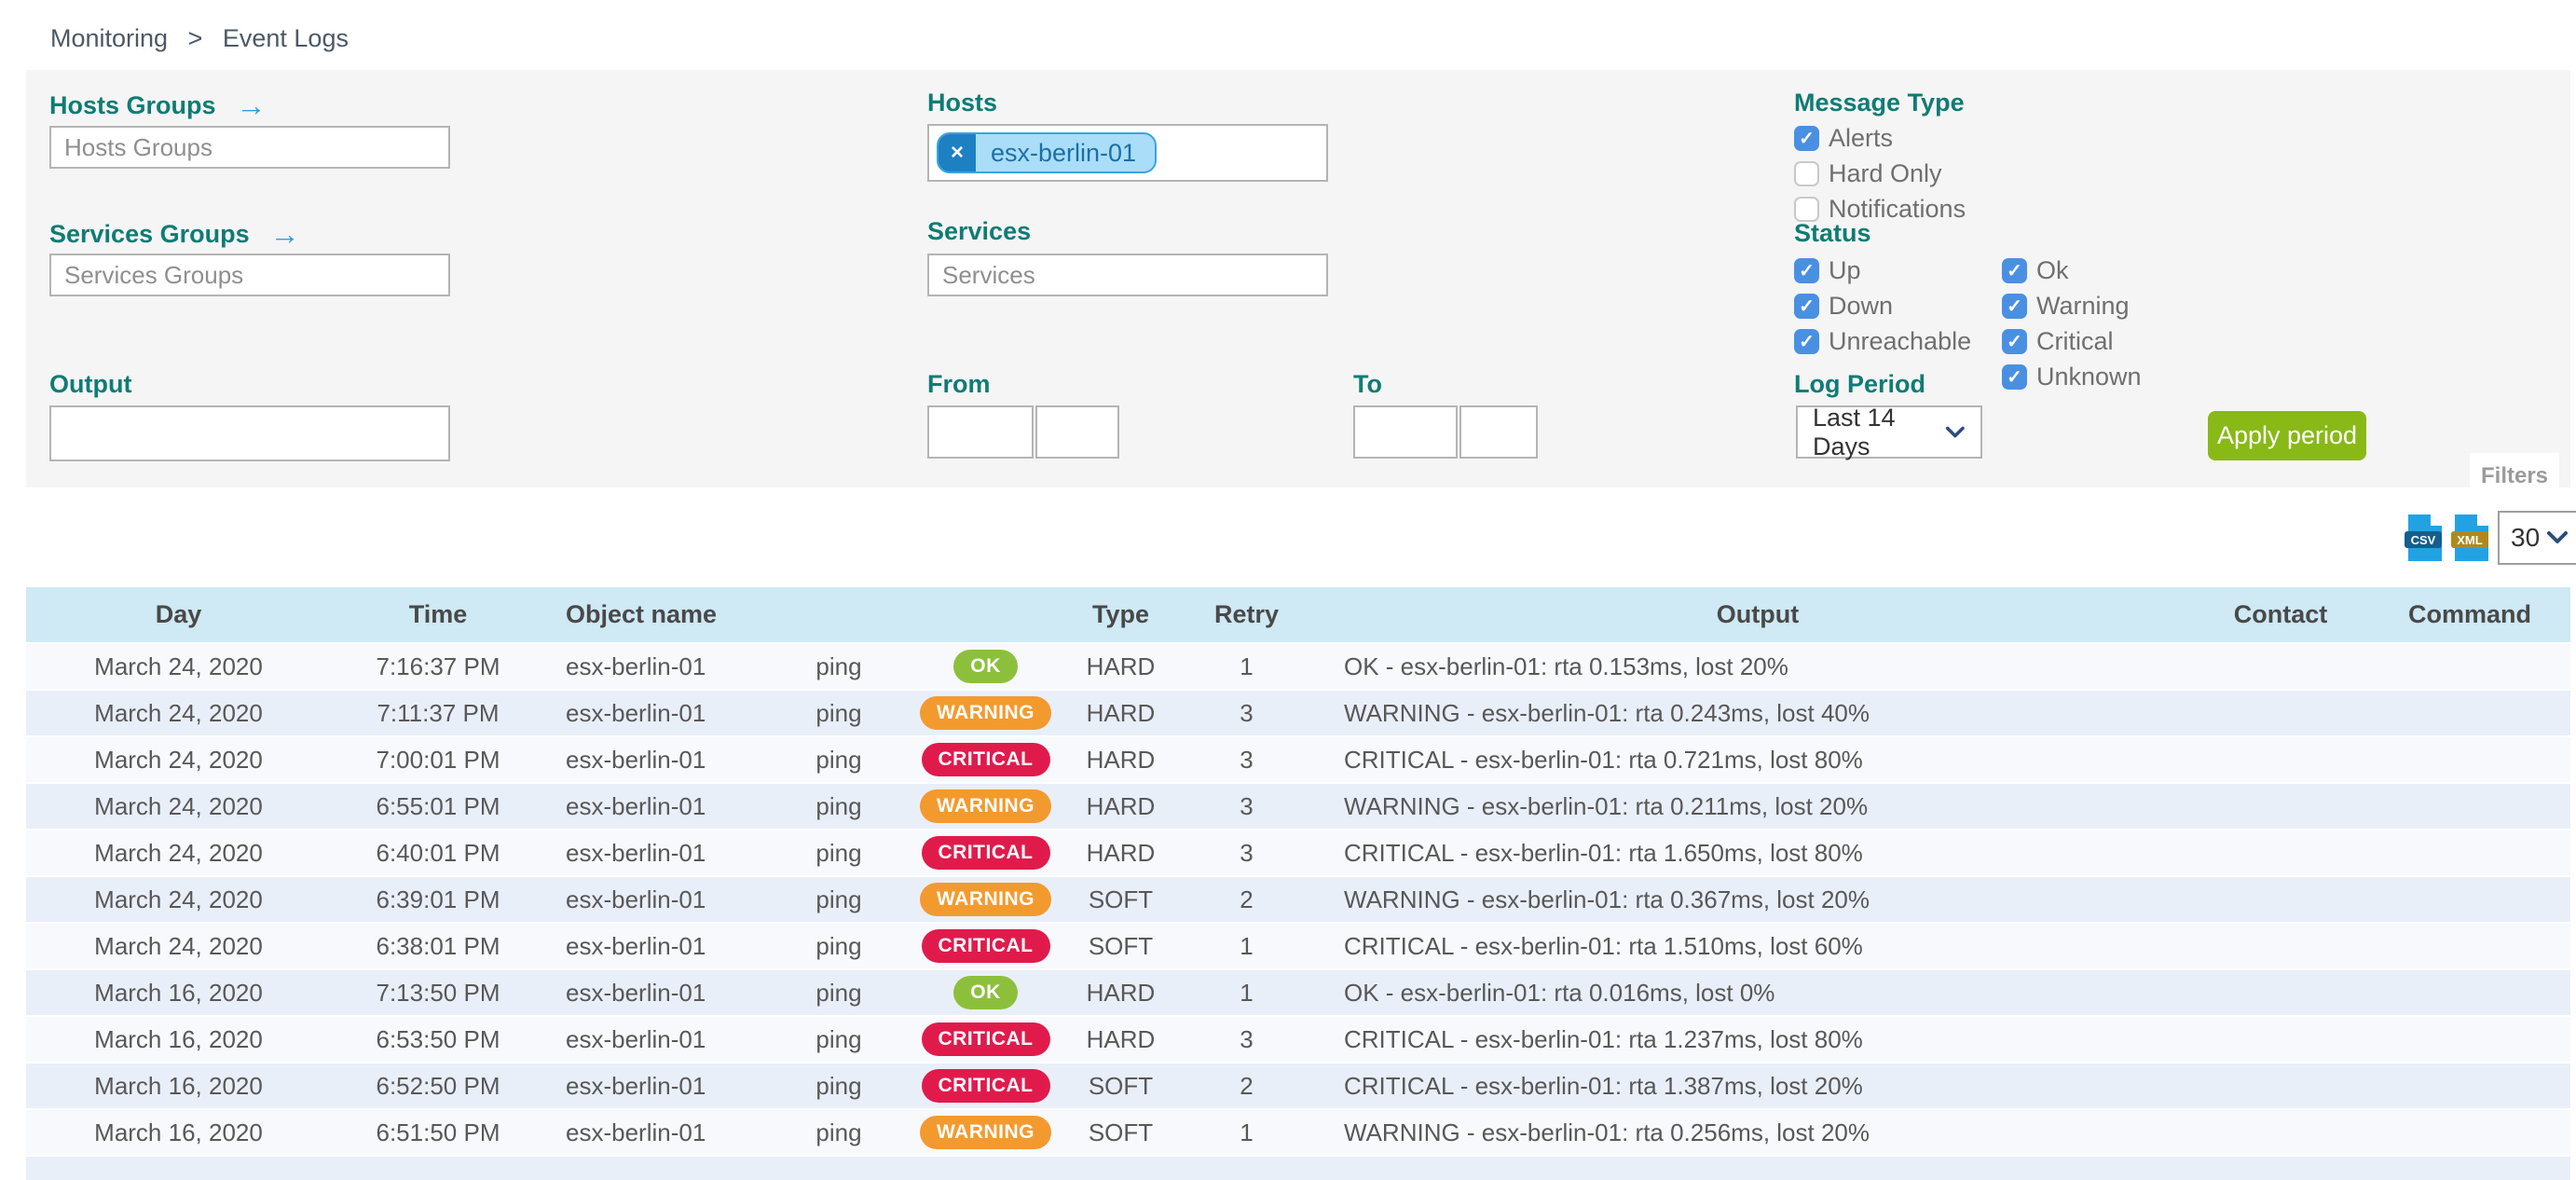  I want to click on page-size-select: 30, so click(2537, 538).